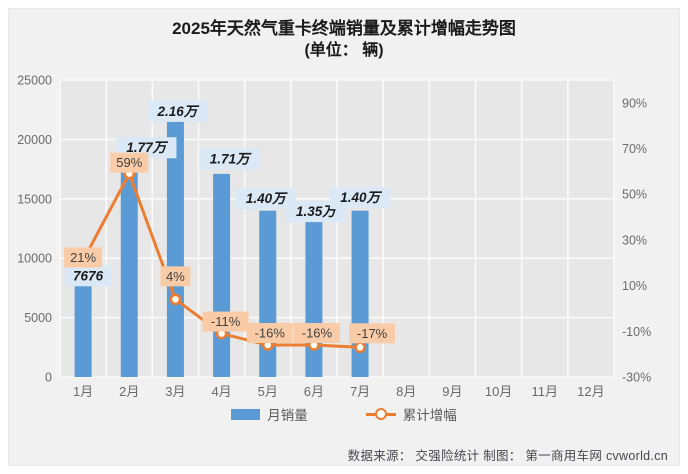 Image resolution: width=688 pixels, height=474 pixels. What do you see at coordinates (344, 39) in the screenshot?
I see `chart-title-block: 2025年天然气重卡终端销量及累计增幅走势图 (单位： 辆)` at bounding box center [344, 39].